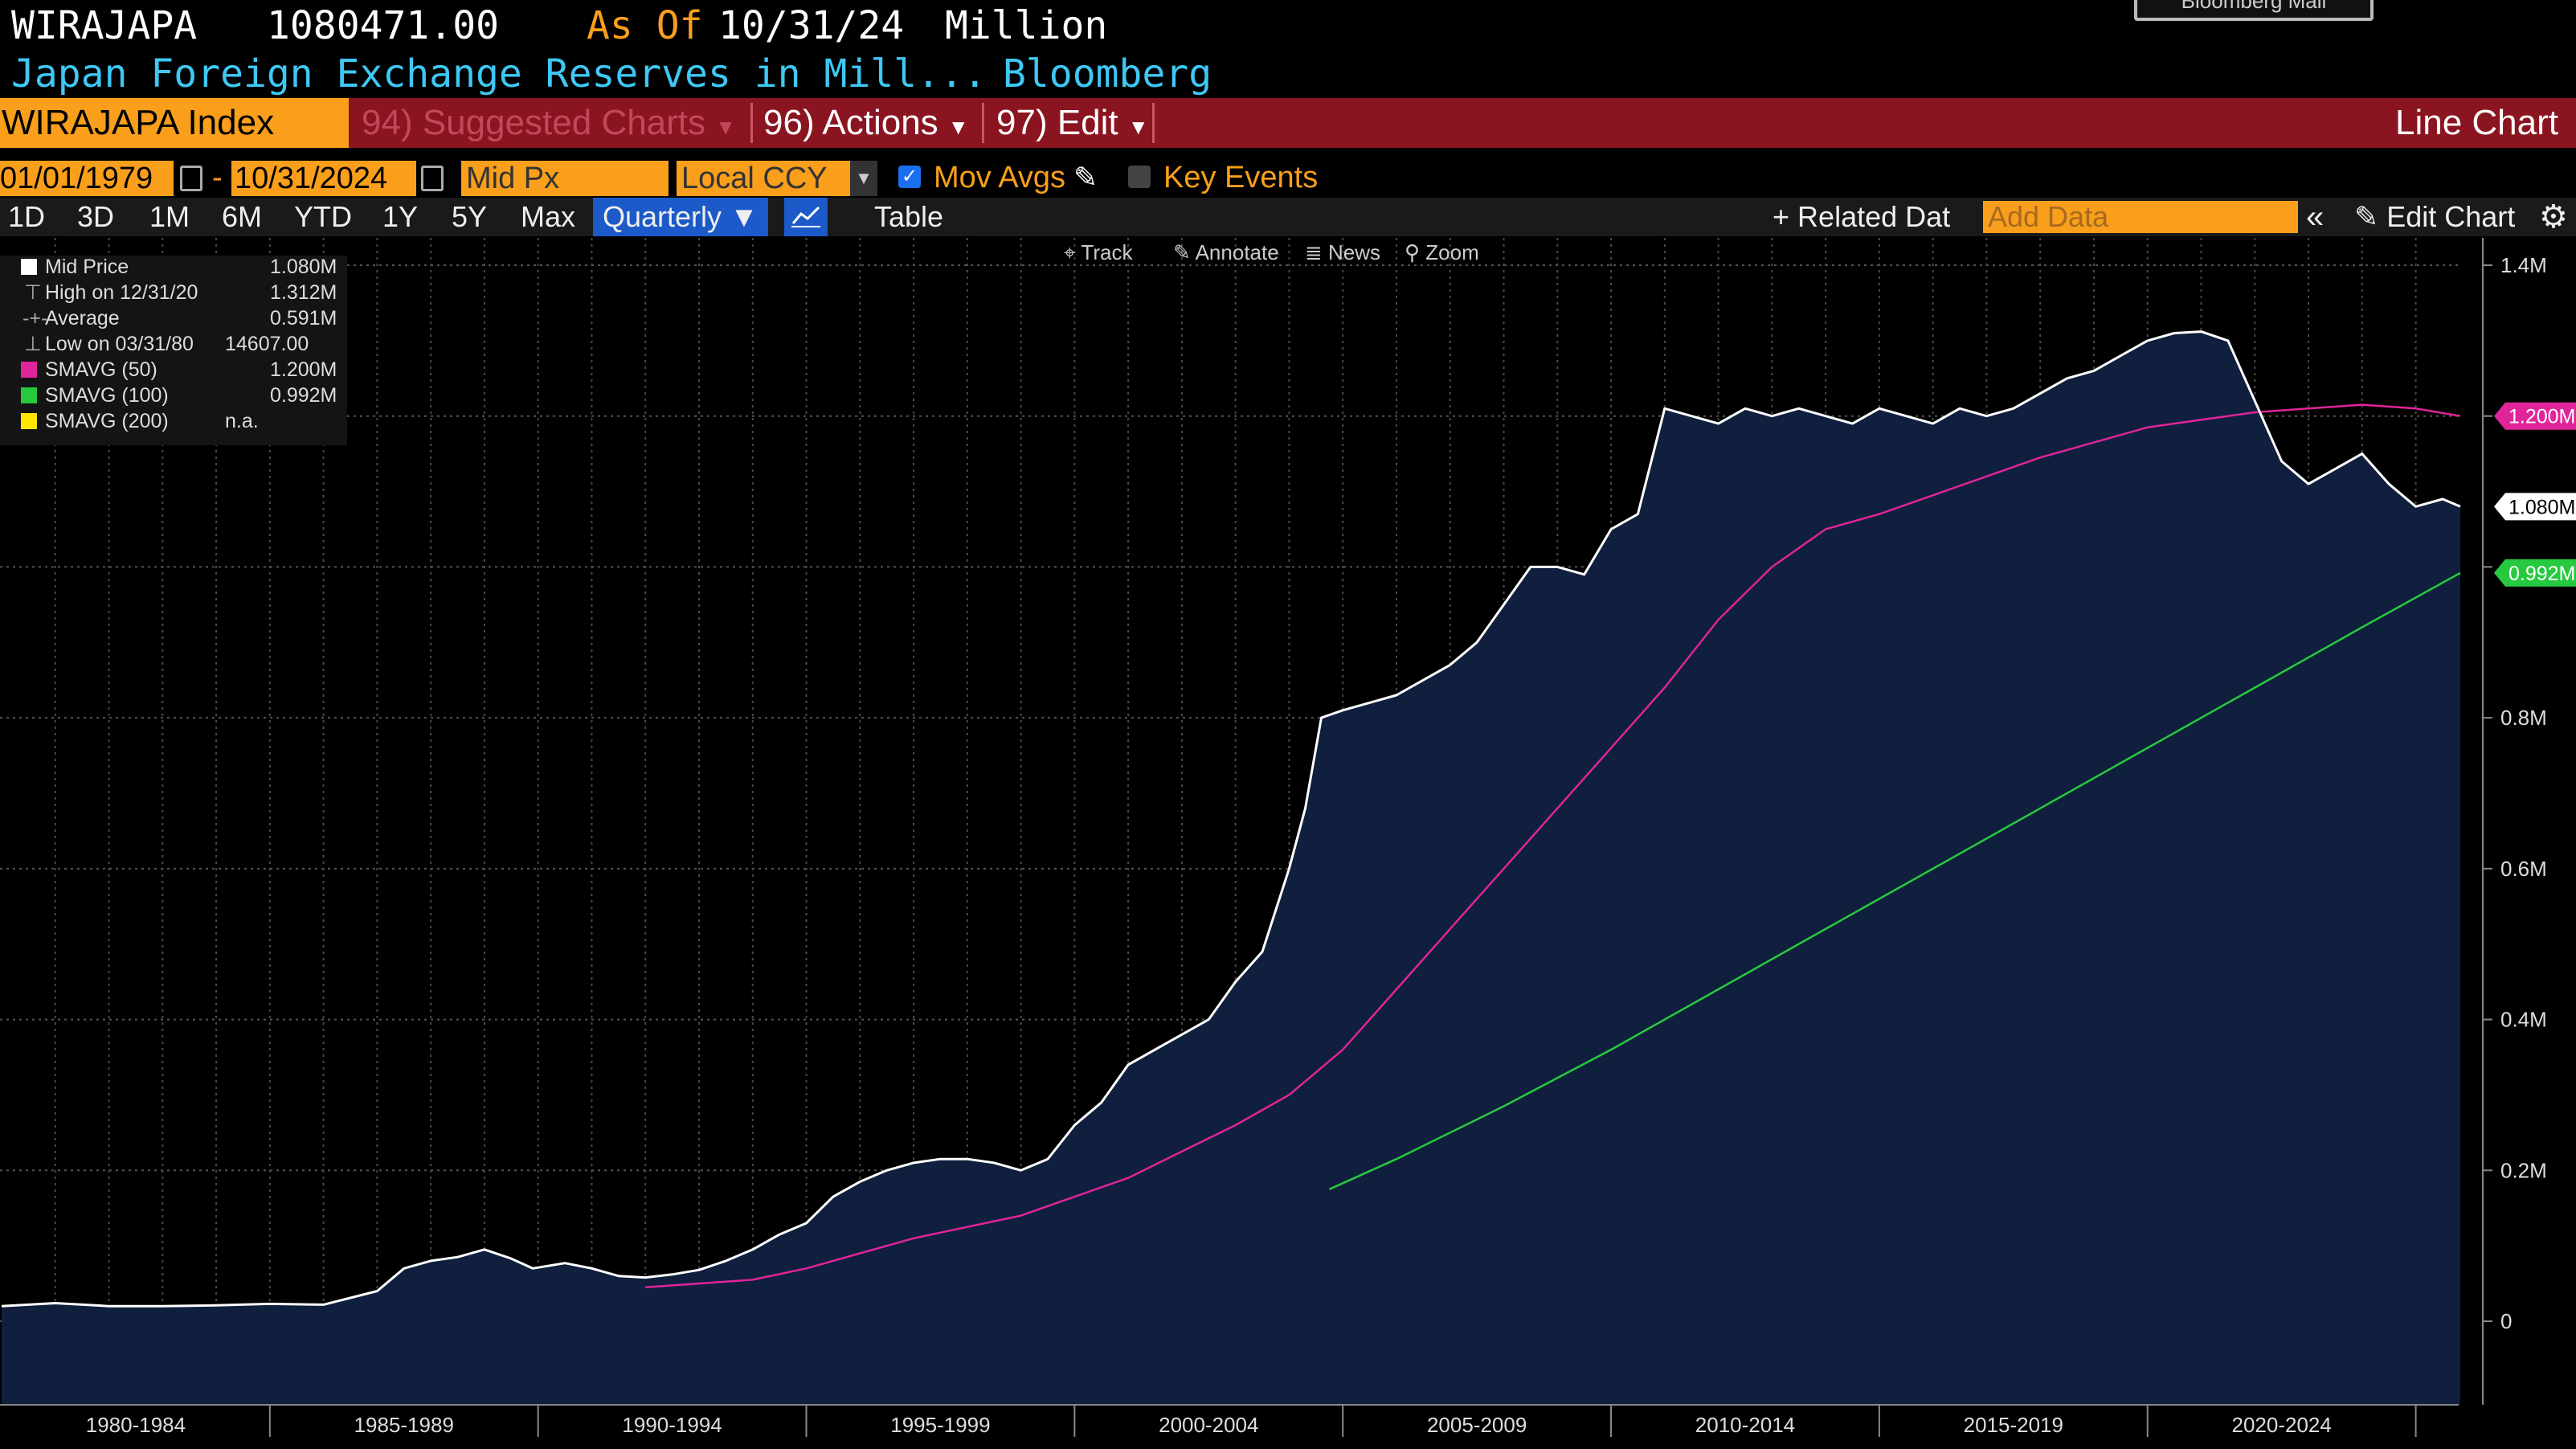 The image size is (2576, 1449). Describe the element at coordinates (2553, 217) in the screenshot. I see `gear-icon: ⚙` at that location.